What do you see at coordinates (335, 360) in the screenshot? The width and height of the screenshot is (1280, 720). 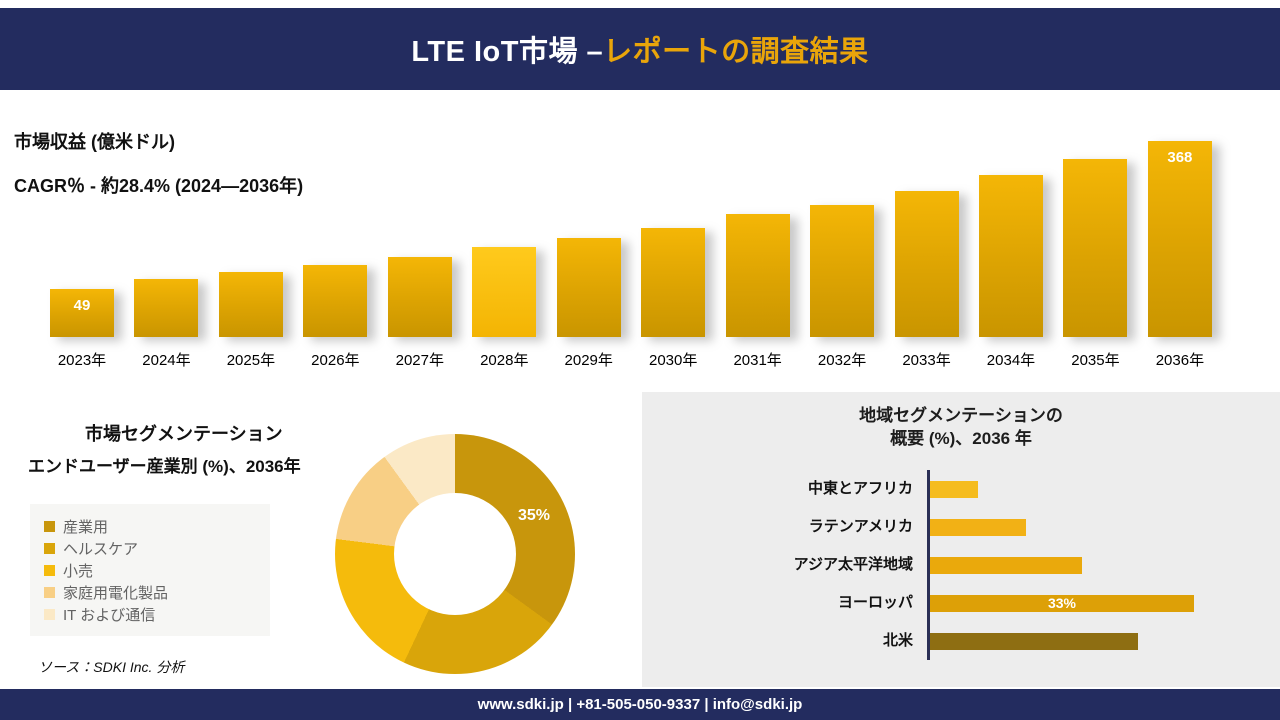 I see `revenue-year-label: 2026年` at bounding box center [335, 360].